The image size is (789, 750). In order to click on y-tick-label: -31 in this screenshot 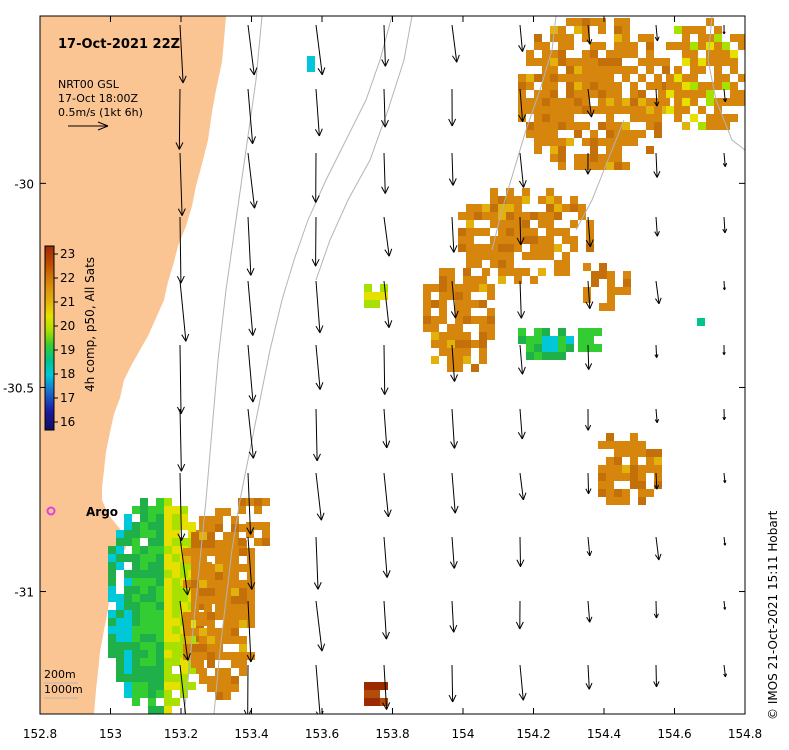, I will do `click(24, 593)`.